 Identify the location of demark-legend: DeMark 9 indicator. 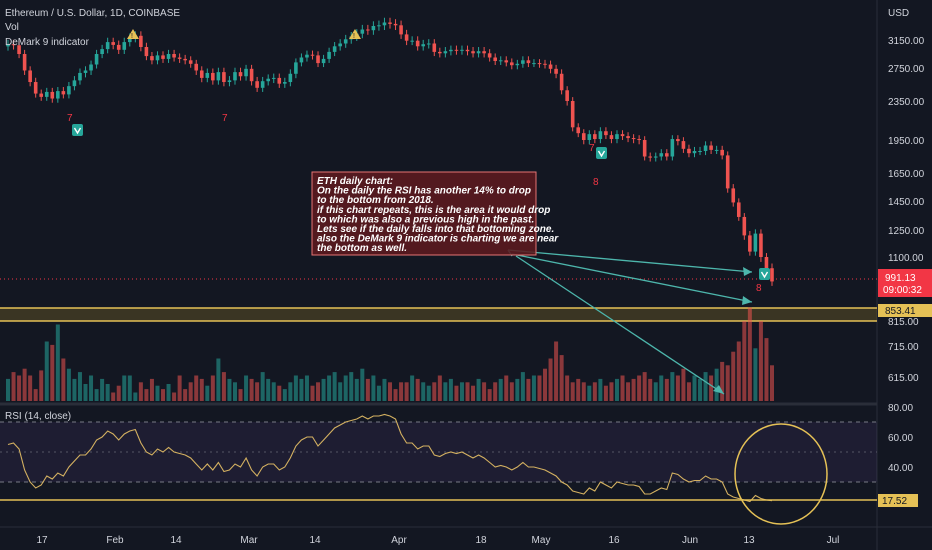
(47, 42).